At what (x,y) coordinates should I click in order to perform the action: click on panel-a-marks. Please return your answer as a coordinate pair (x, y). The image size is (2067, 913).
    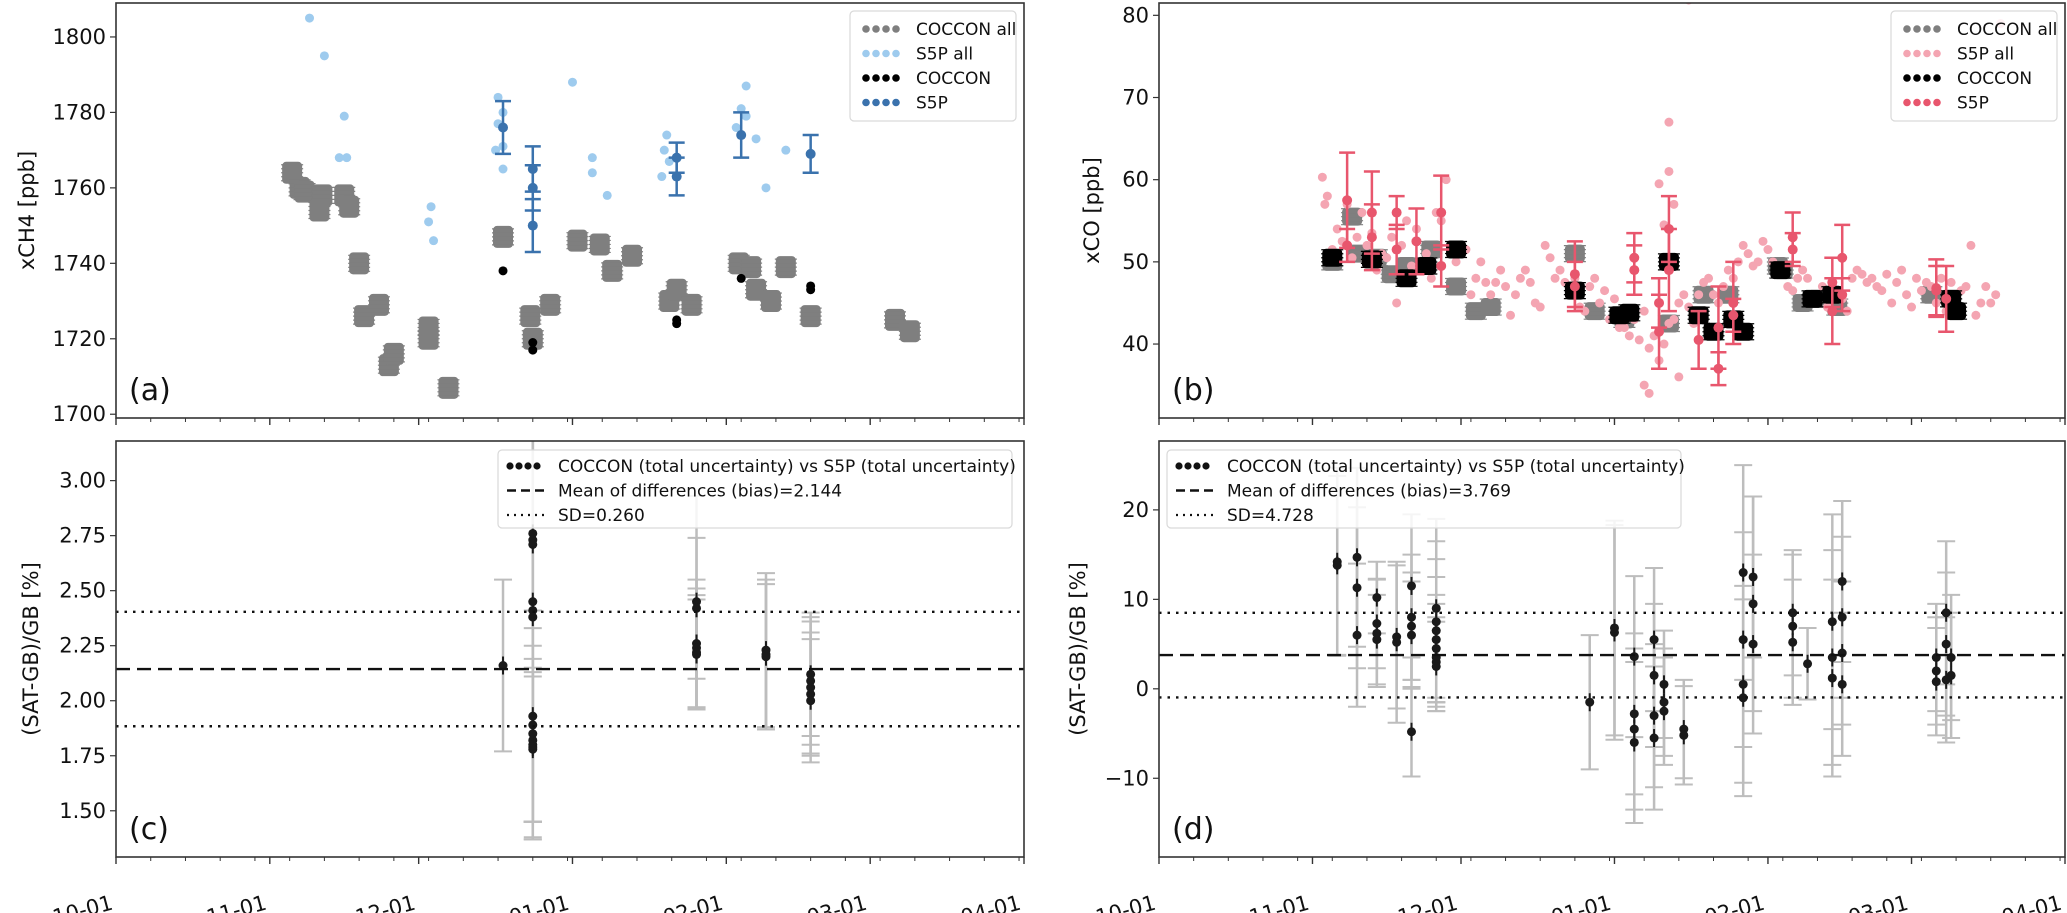
    Looking at the image, I should click on (601, 206).